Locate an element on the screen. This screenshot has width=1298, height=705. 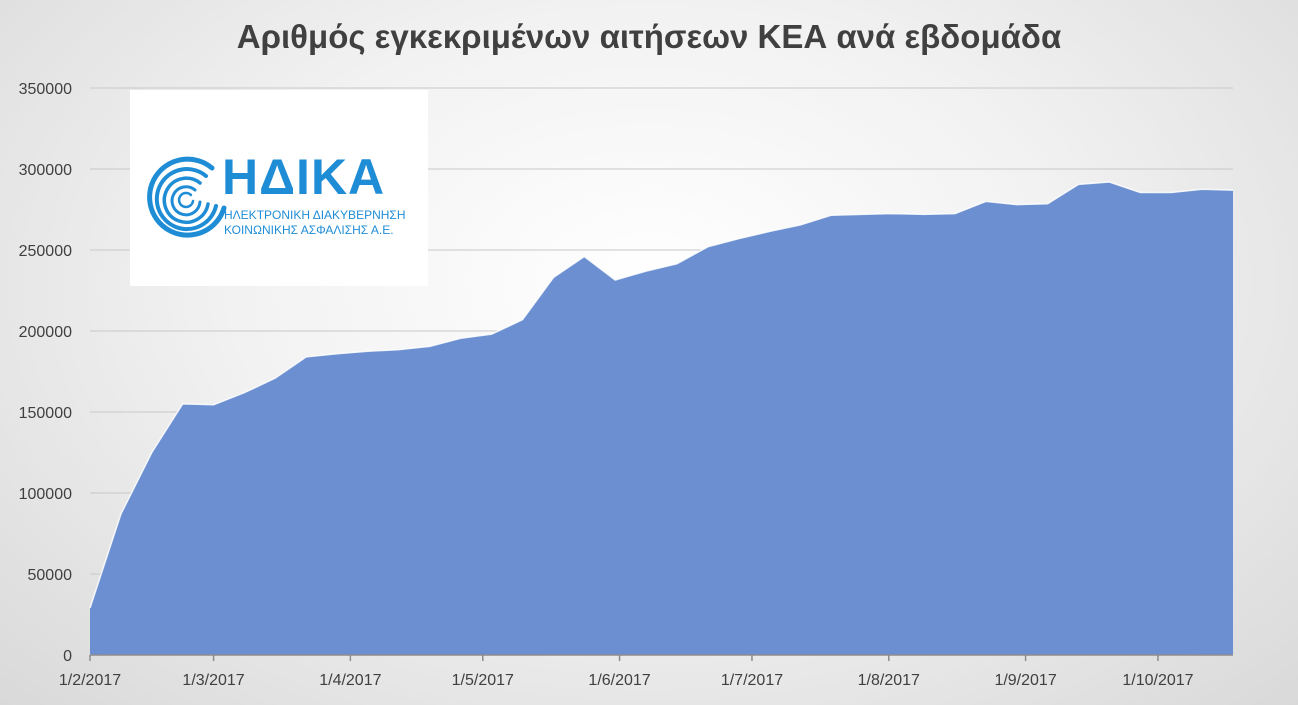
y-tick-label: 0 is located at coordinates (67, 656).